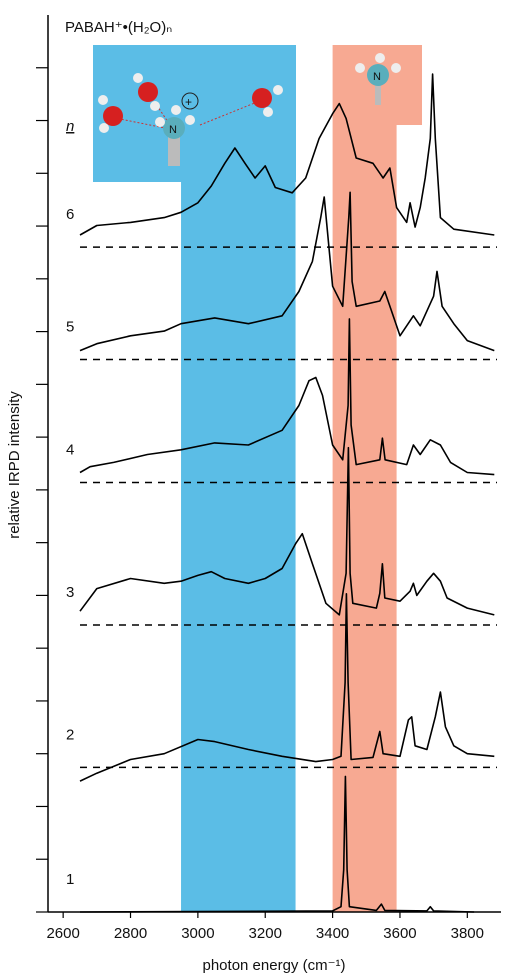  Describe the element at coordinates (14, 465) in the screenshot. I see `y-axis-label: relative IRPD intensity` at that location.